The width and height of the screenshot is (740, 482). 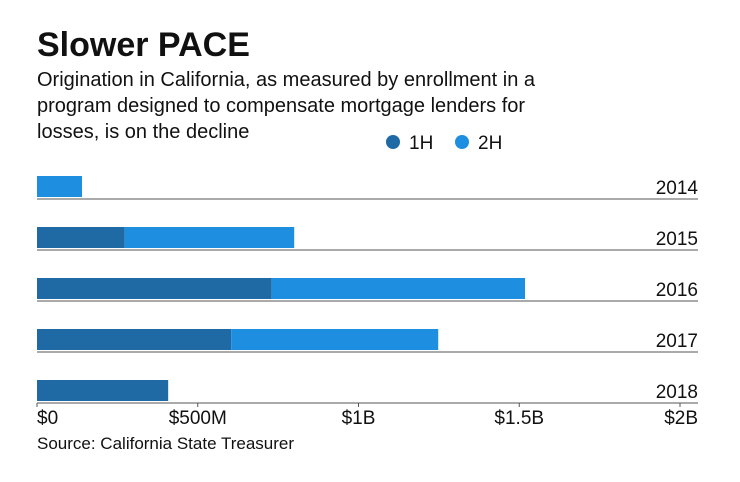 What do you see at coordinates (677, 239) in the screenshot?
I see `category-label: 2015` at bounding box center [677, 239].